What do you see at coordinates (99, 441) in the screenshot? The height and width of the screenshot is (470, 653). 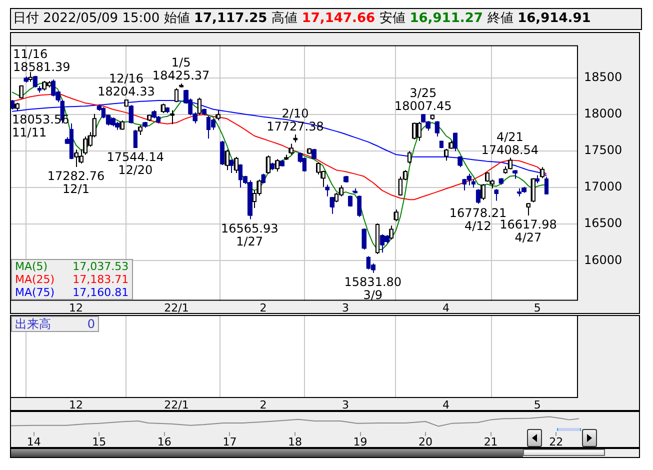 I see `x-tick-label: 15` at bounding box center [99, 441].